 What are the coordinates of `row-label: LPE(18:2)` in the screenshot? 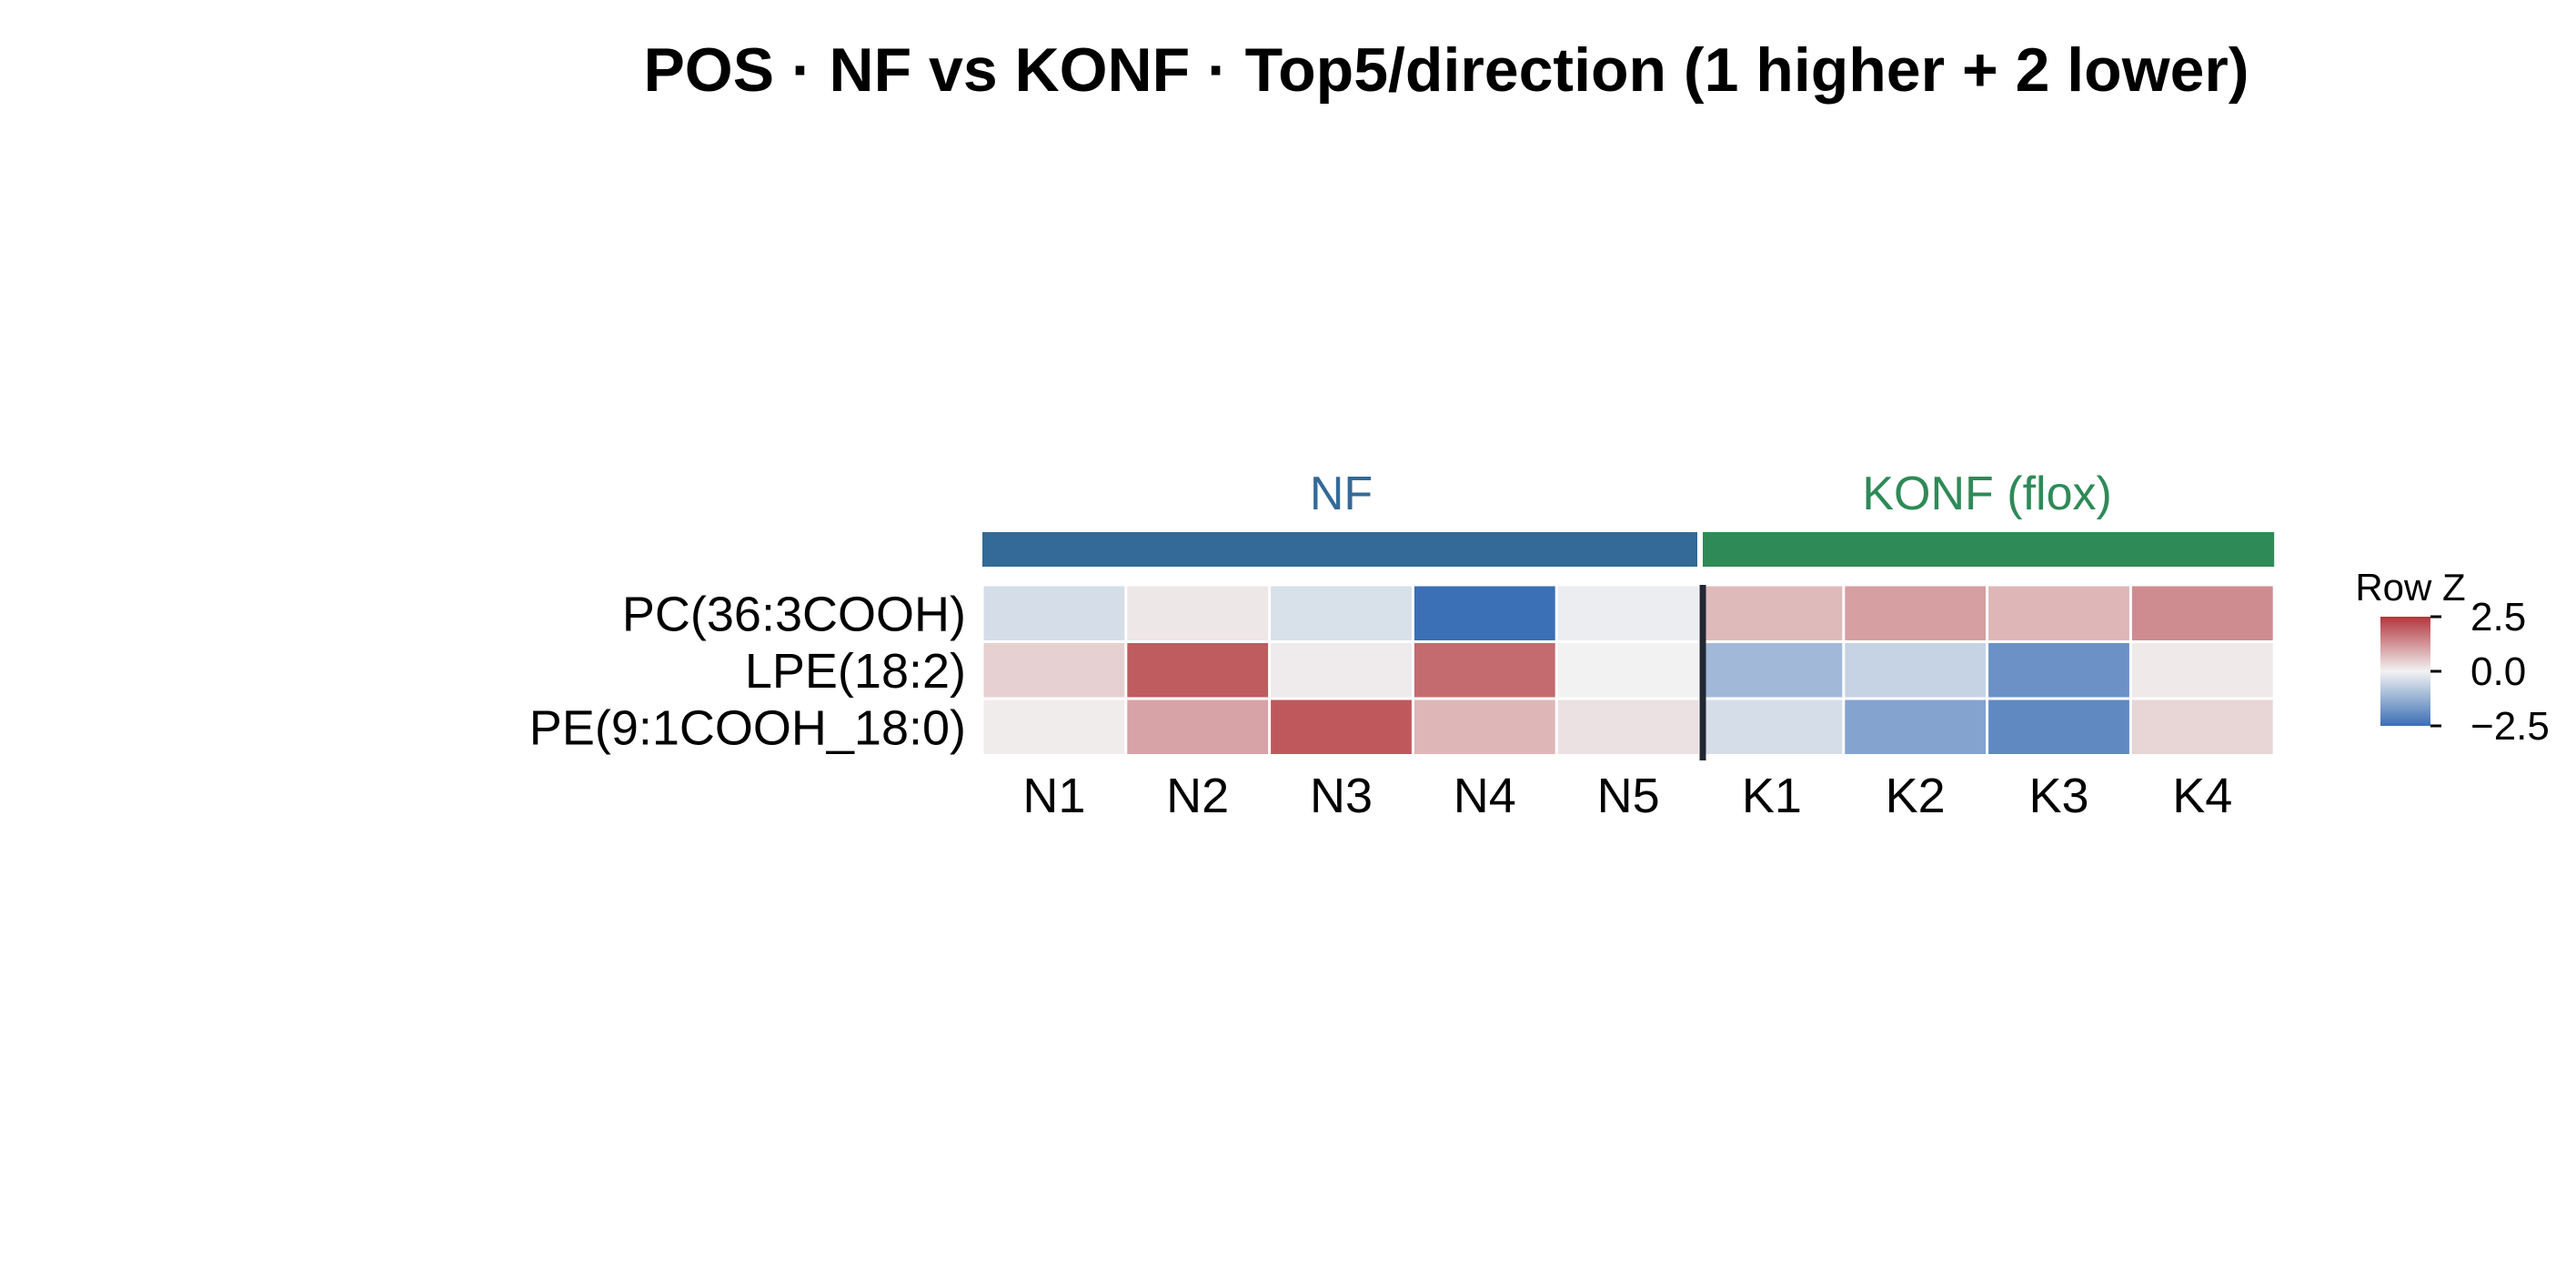 It's located at (855, 671).